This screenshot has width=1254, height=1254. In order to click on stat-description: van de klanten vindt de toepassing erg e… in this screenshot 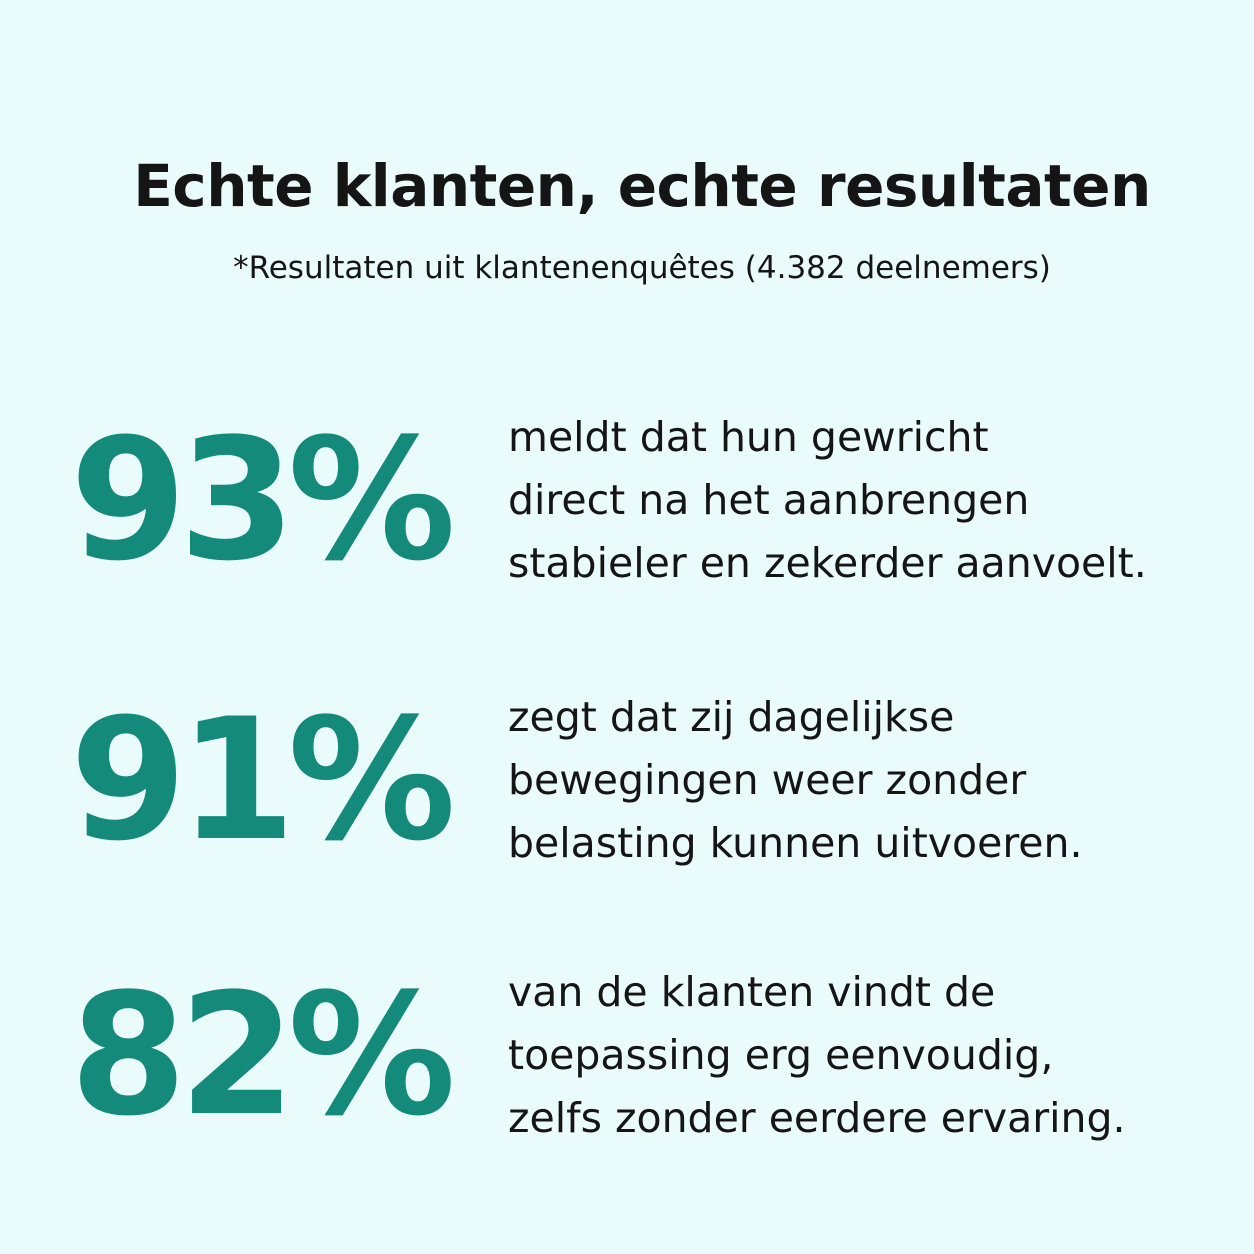, I will do `click(868, 1055)`.